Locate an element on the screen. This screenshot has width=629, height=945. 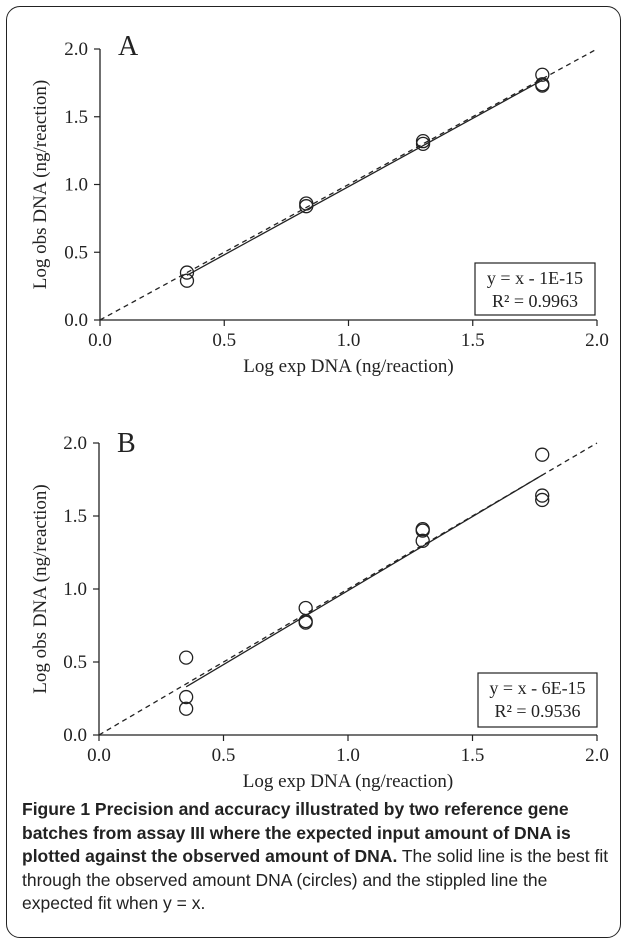
panel-b-x-tick-label: 1.0 is located at coordinates (348, 755).